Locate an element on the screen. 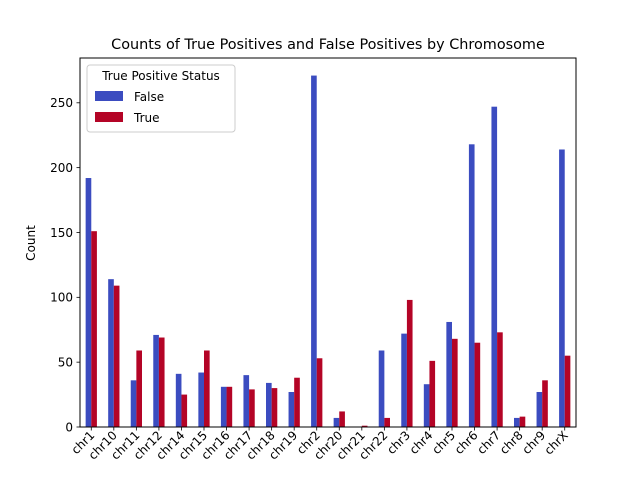 Image resolution: width=640 pixels, height=480 pixels. bar-true-chr1 is located at coordinates (94, 329).